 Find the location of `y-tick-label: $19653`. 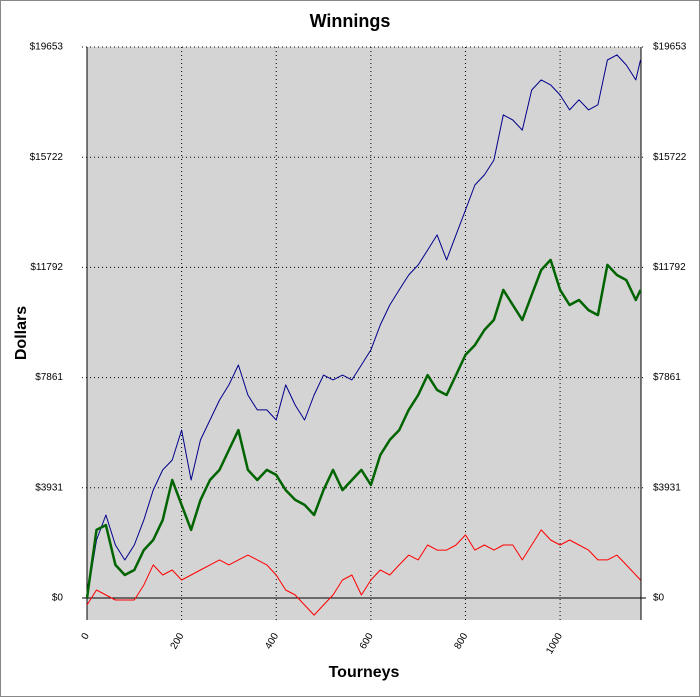

y-tick-label: $19653 is located at coordinates (47, 47).